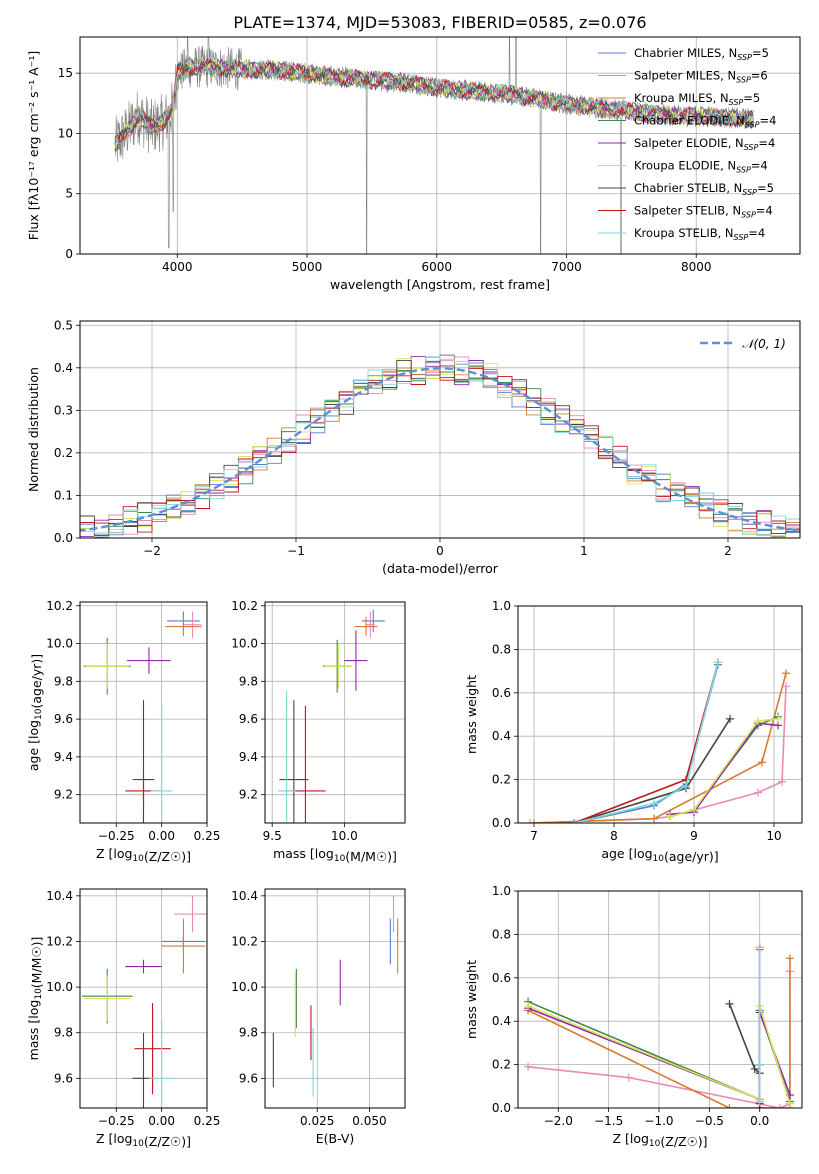 Image resolution: width=819 pixels, height=1174 pixels. I want to click on x-tick-label: 10, so click(773, 836).